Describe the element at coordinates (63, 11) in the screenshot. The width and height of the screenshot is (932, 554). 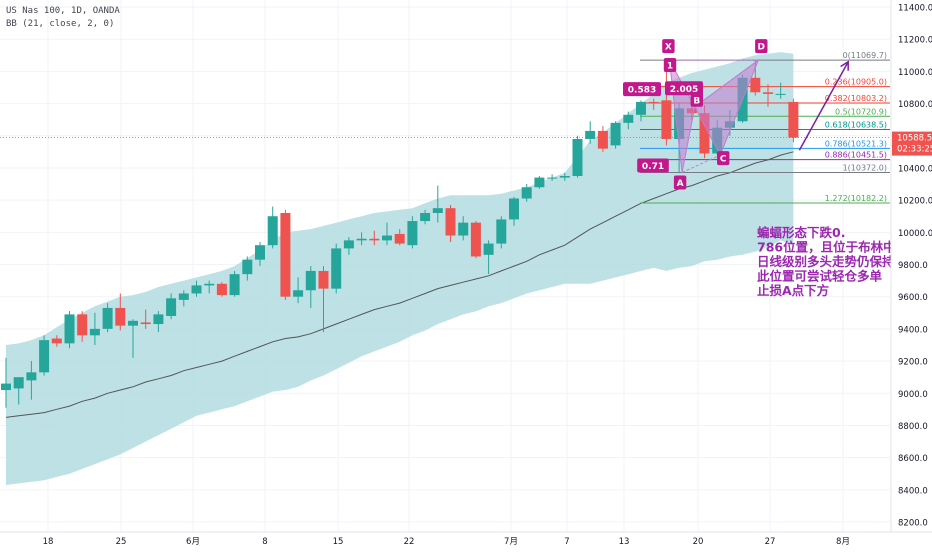
I see `symbol-legend: US Nas 100, 1D, OANDA` at that location.